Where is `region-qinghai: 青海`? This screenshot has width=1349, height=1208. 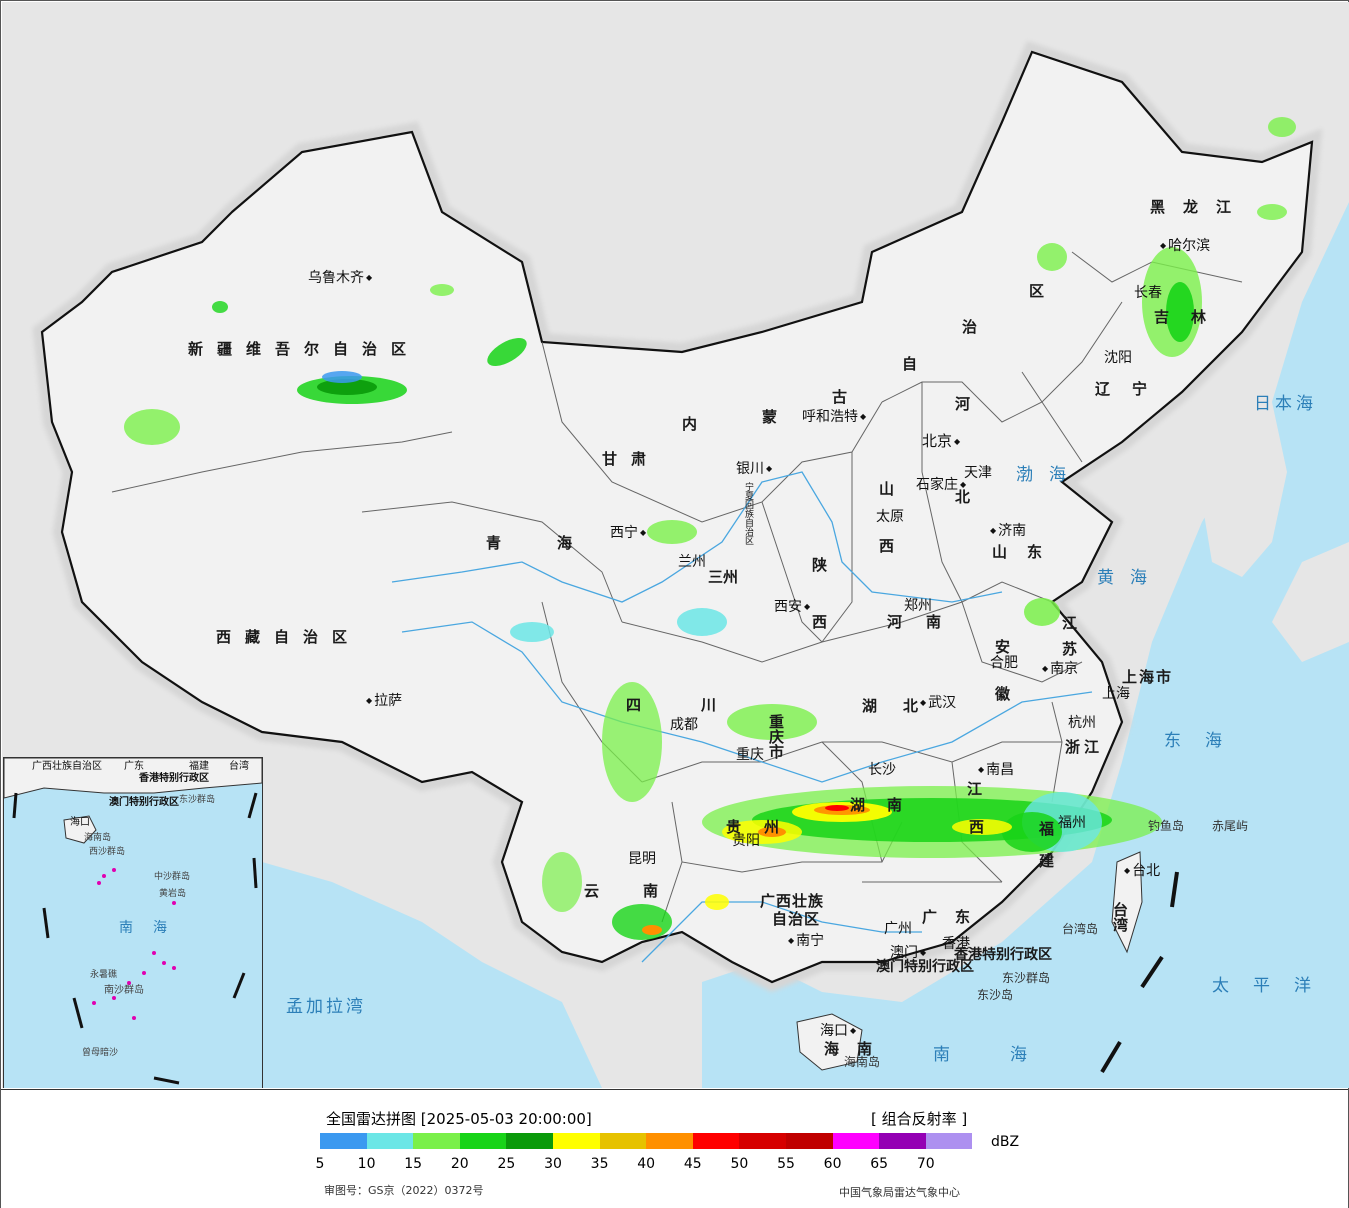
region-qinghai: 青海 is located at coordinates (557, 543).